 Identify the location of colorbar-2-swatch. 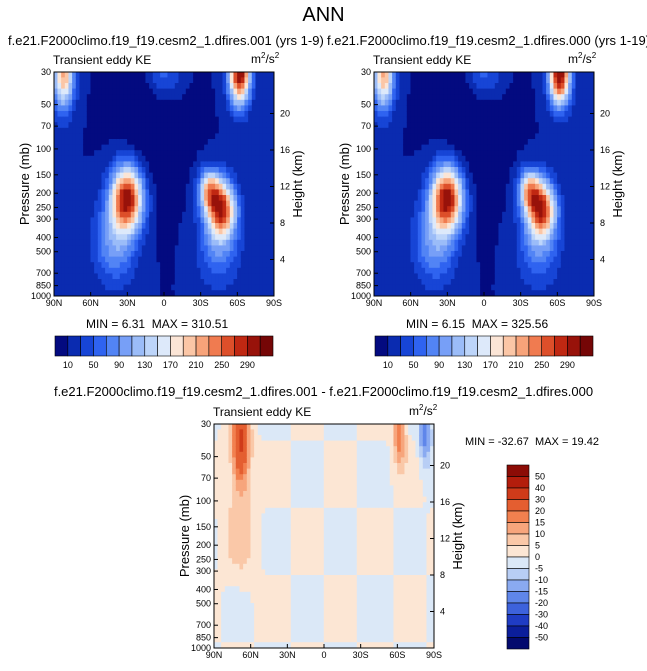
(586, 346).